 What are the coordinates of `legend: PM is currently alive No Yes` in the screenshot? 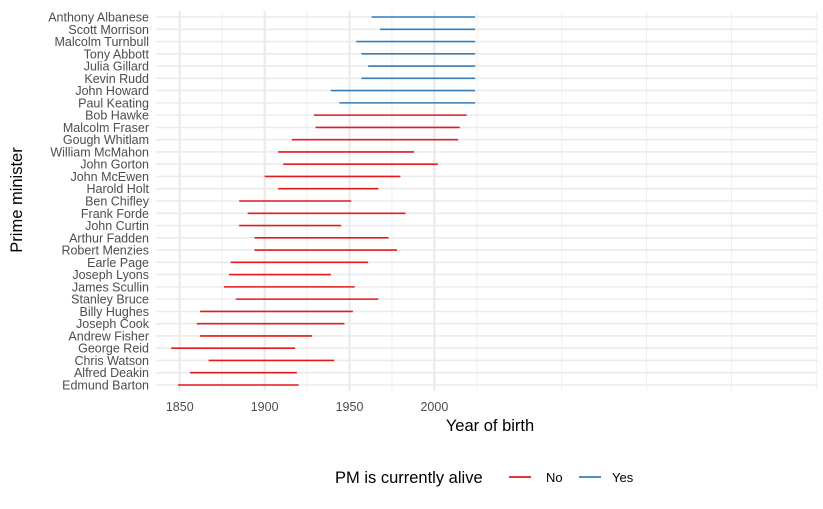 It's located at (484, 478).